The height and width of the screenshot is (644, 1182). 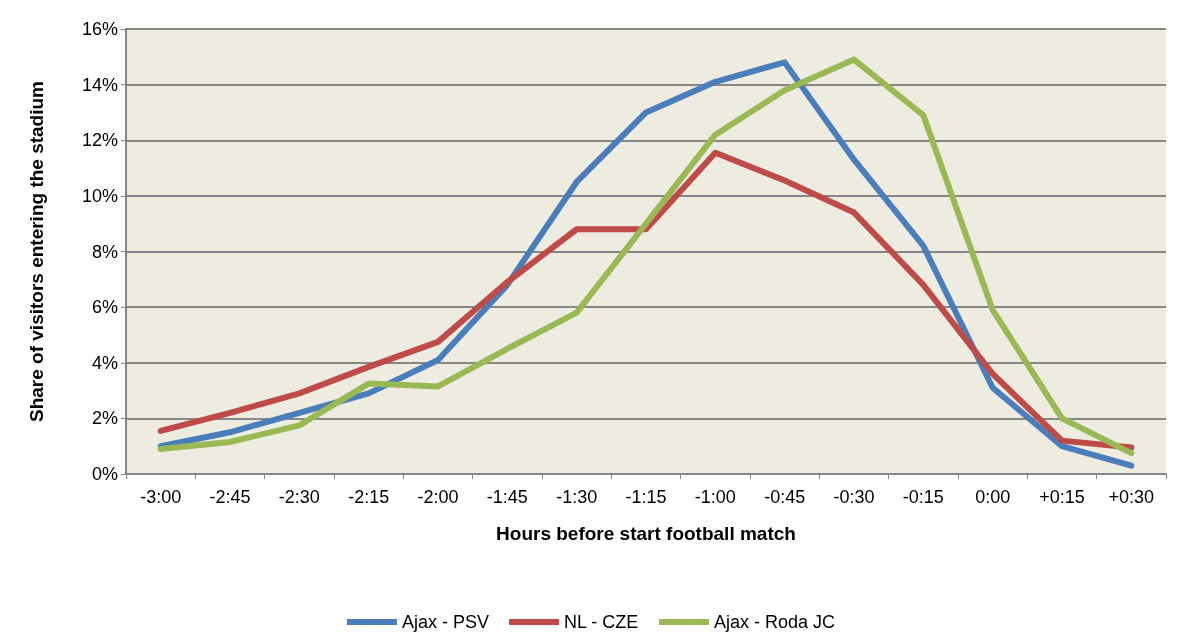 I want to click on y-tick-label: 2%, so click(x=104, y=418).